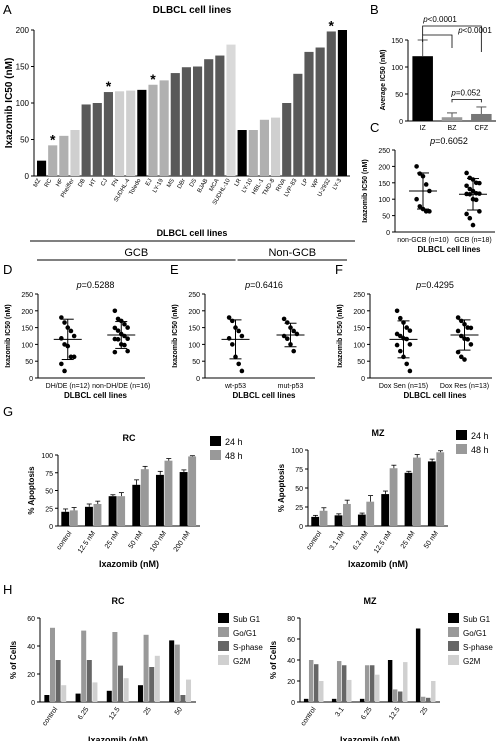 The width and height of the screenshot is (500, 741). What do you see at coordinates (23, 103) in the screenshot?
I see `panel-a-y-tick-label: 100` at bounding box center [23, 103].